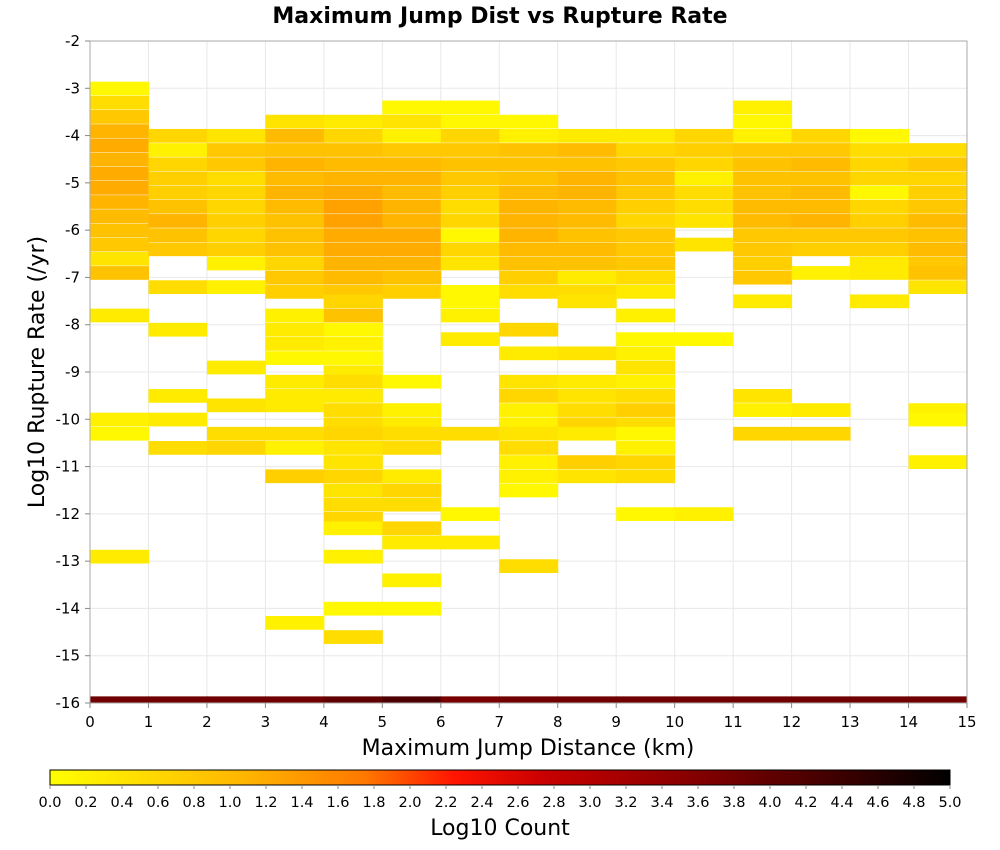 The width and height of the screenshot is (1000, 850). I want to click on colorbar-tick-label: 2.2, so click(445, 803).